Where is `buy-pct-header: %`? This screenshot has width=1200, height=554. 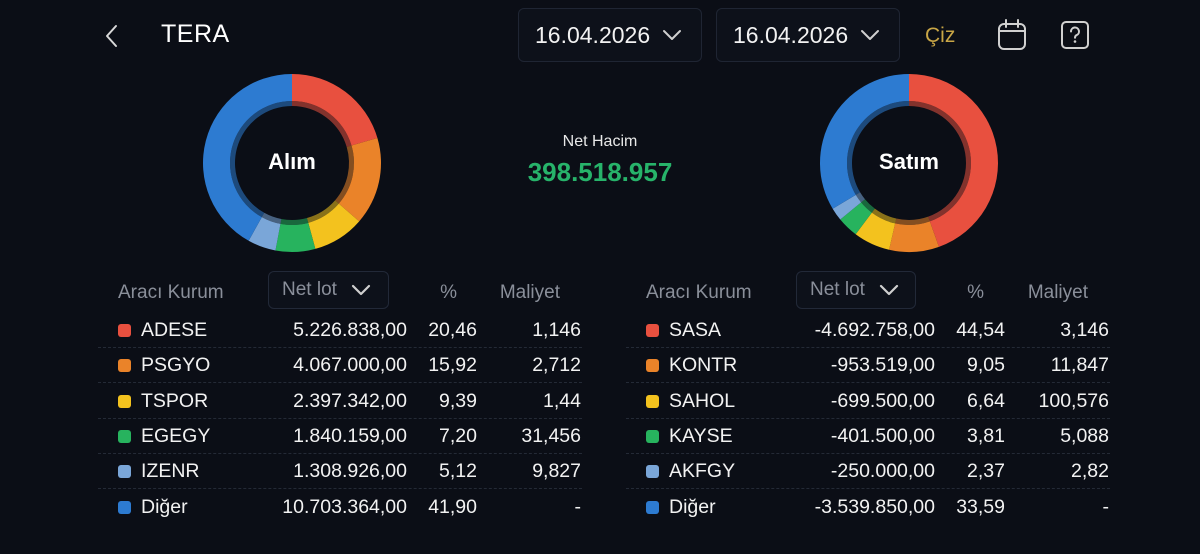 buy-pct-header: % is located at coordinates (448, 292).